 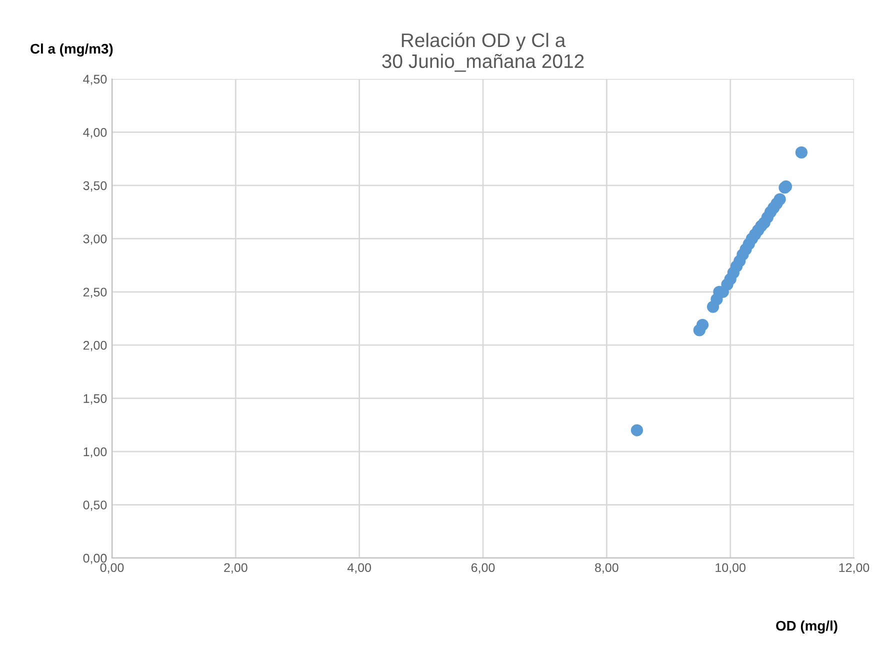 I want to click on y-tick-label: 0,00, so click(x=95, y=559).